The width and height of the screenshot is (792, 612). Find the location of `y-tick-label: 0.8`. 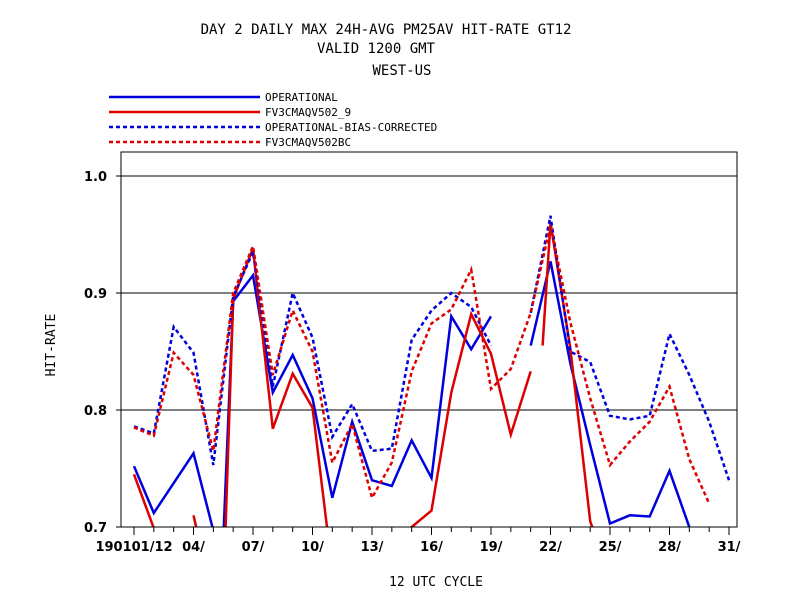

y-tick-label: 0.8 is located at coordinates (95, 411).